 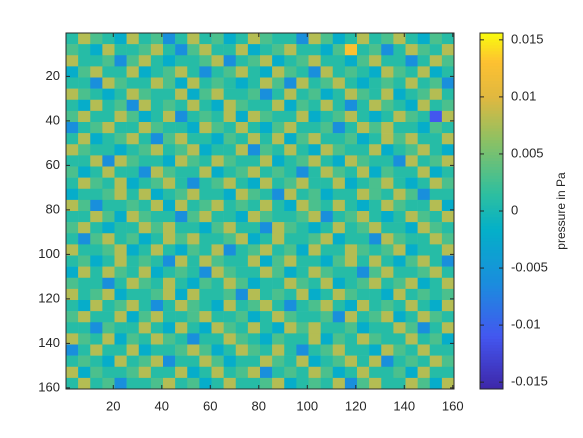 What do you see at coordinates (527, 152) in the screenshot?
I see `colorbar-tick-label: 0.005` at bounding box center [527, 152].